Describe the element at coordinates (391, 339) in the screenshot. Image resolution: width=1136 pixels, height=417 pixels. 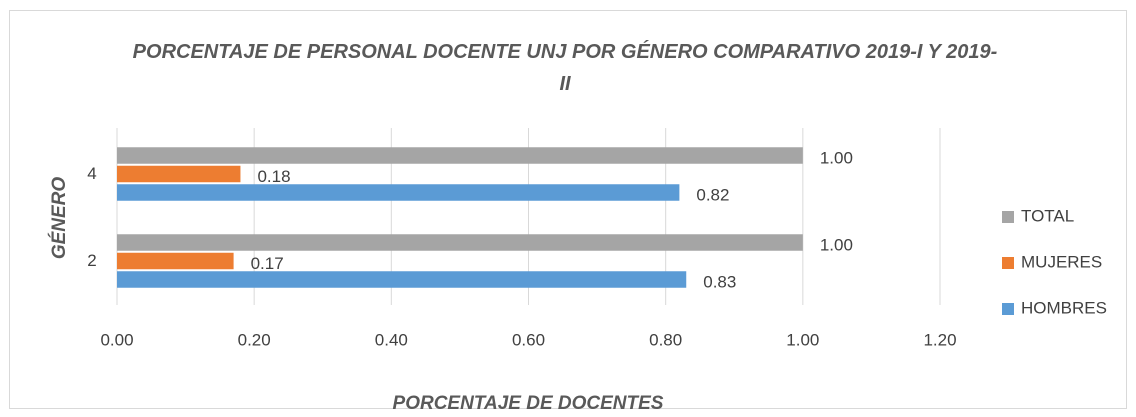
I see `x-tick-label: 0.40` at that location.